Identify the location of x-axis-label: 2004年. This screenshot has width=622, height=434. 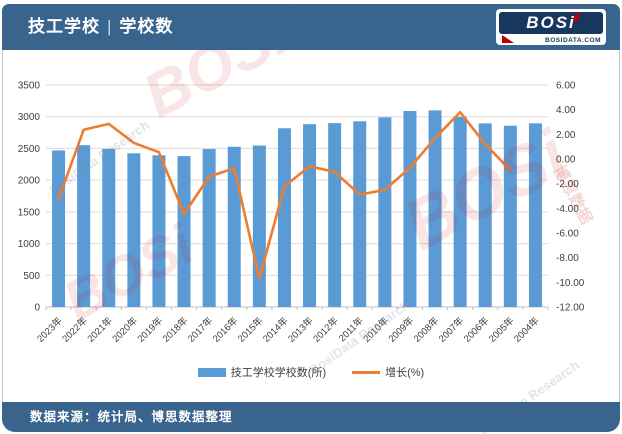
(526, 329).